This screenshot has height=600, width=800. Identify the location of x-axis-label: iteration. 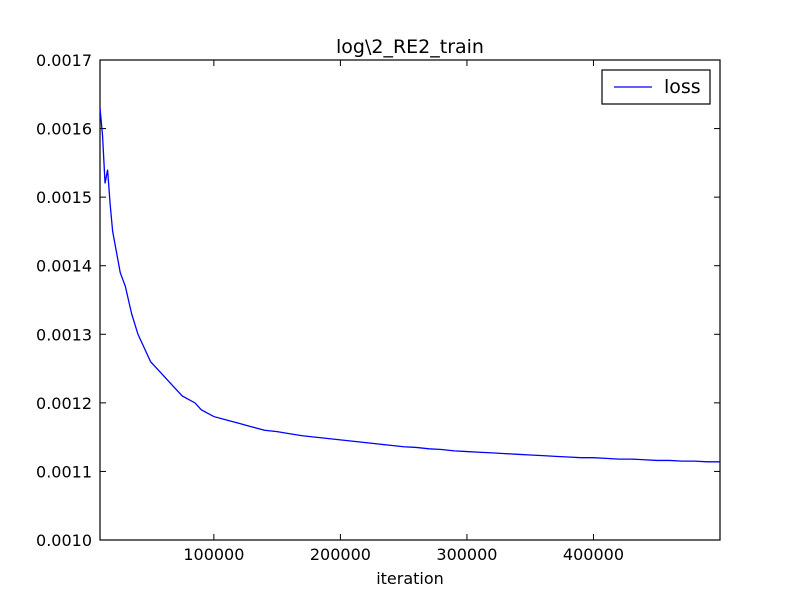
(410, 578).